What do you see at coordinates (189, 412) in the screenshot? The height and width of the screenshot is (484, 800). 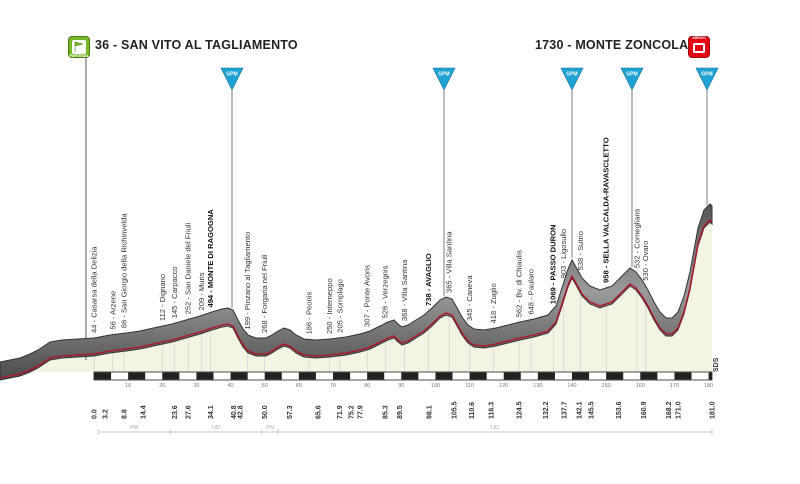 I see `km-label: 27.6` at bounding box center [189, 412].